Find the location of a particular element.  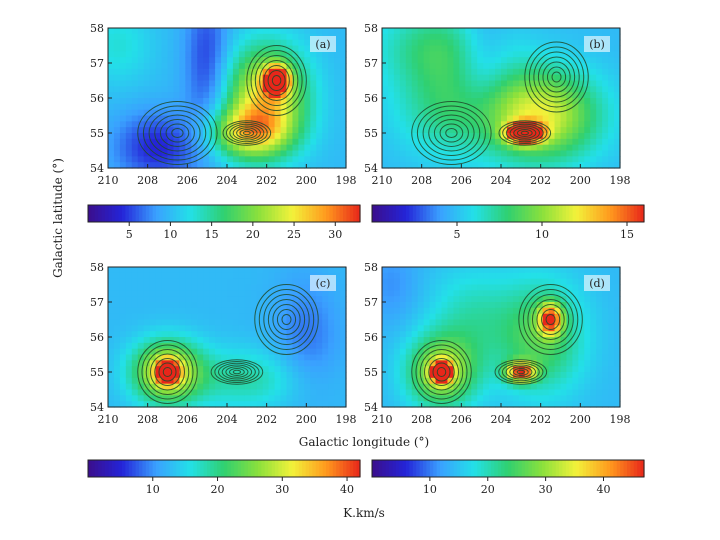

colorbar-frame is located at coordinates (508, 468).